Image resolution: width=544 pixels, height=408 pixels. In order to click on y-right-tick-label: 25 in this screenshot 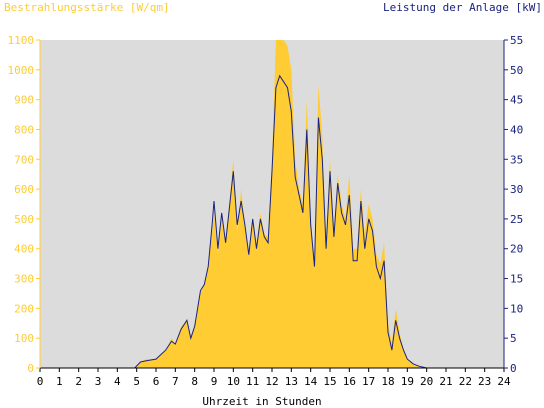, I will do `click(516, 219)`.